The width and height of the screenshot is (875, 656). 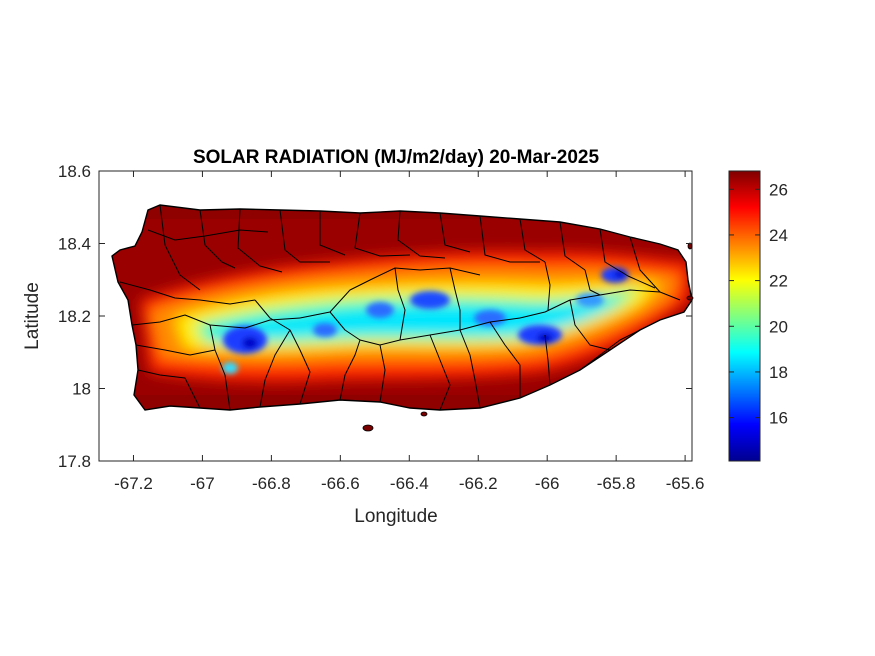 I want to click on x-axis-label: Longitude, so click(x=395, y=516).